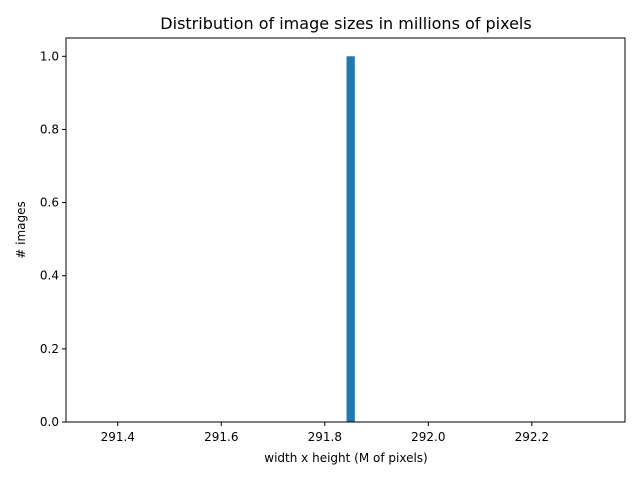 Image resolution: width=640 pixels, height=480 pixels. I want to click on y-tick-label: 1.0, so click(49, 56).